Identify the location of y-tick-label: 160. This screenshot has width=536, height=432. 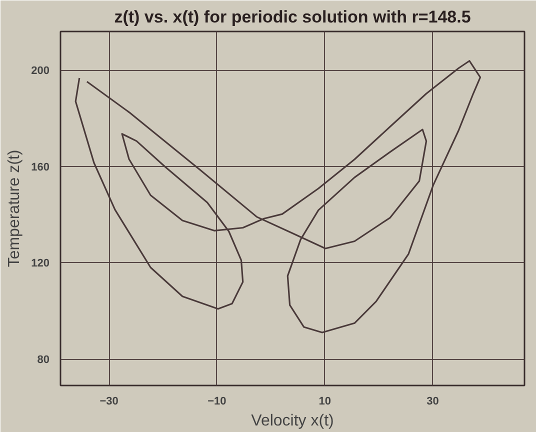
(40, 167).